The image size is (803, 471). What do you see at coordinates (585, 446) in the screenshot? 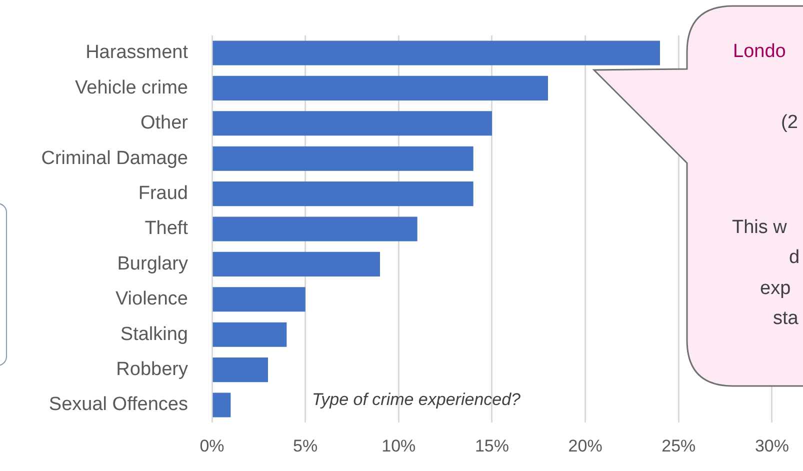
I see `x-tick-label: 20%` at bounding box center [585, 446].